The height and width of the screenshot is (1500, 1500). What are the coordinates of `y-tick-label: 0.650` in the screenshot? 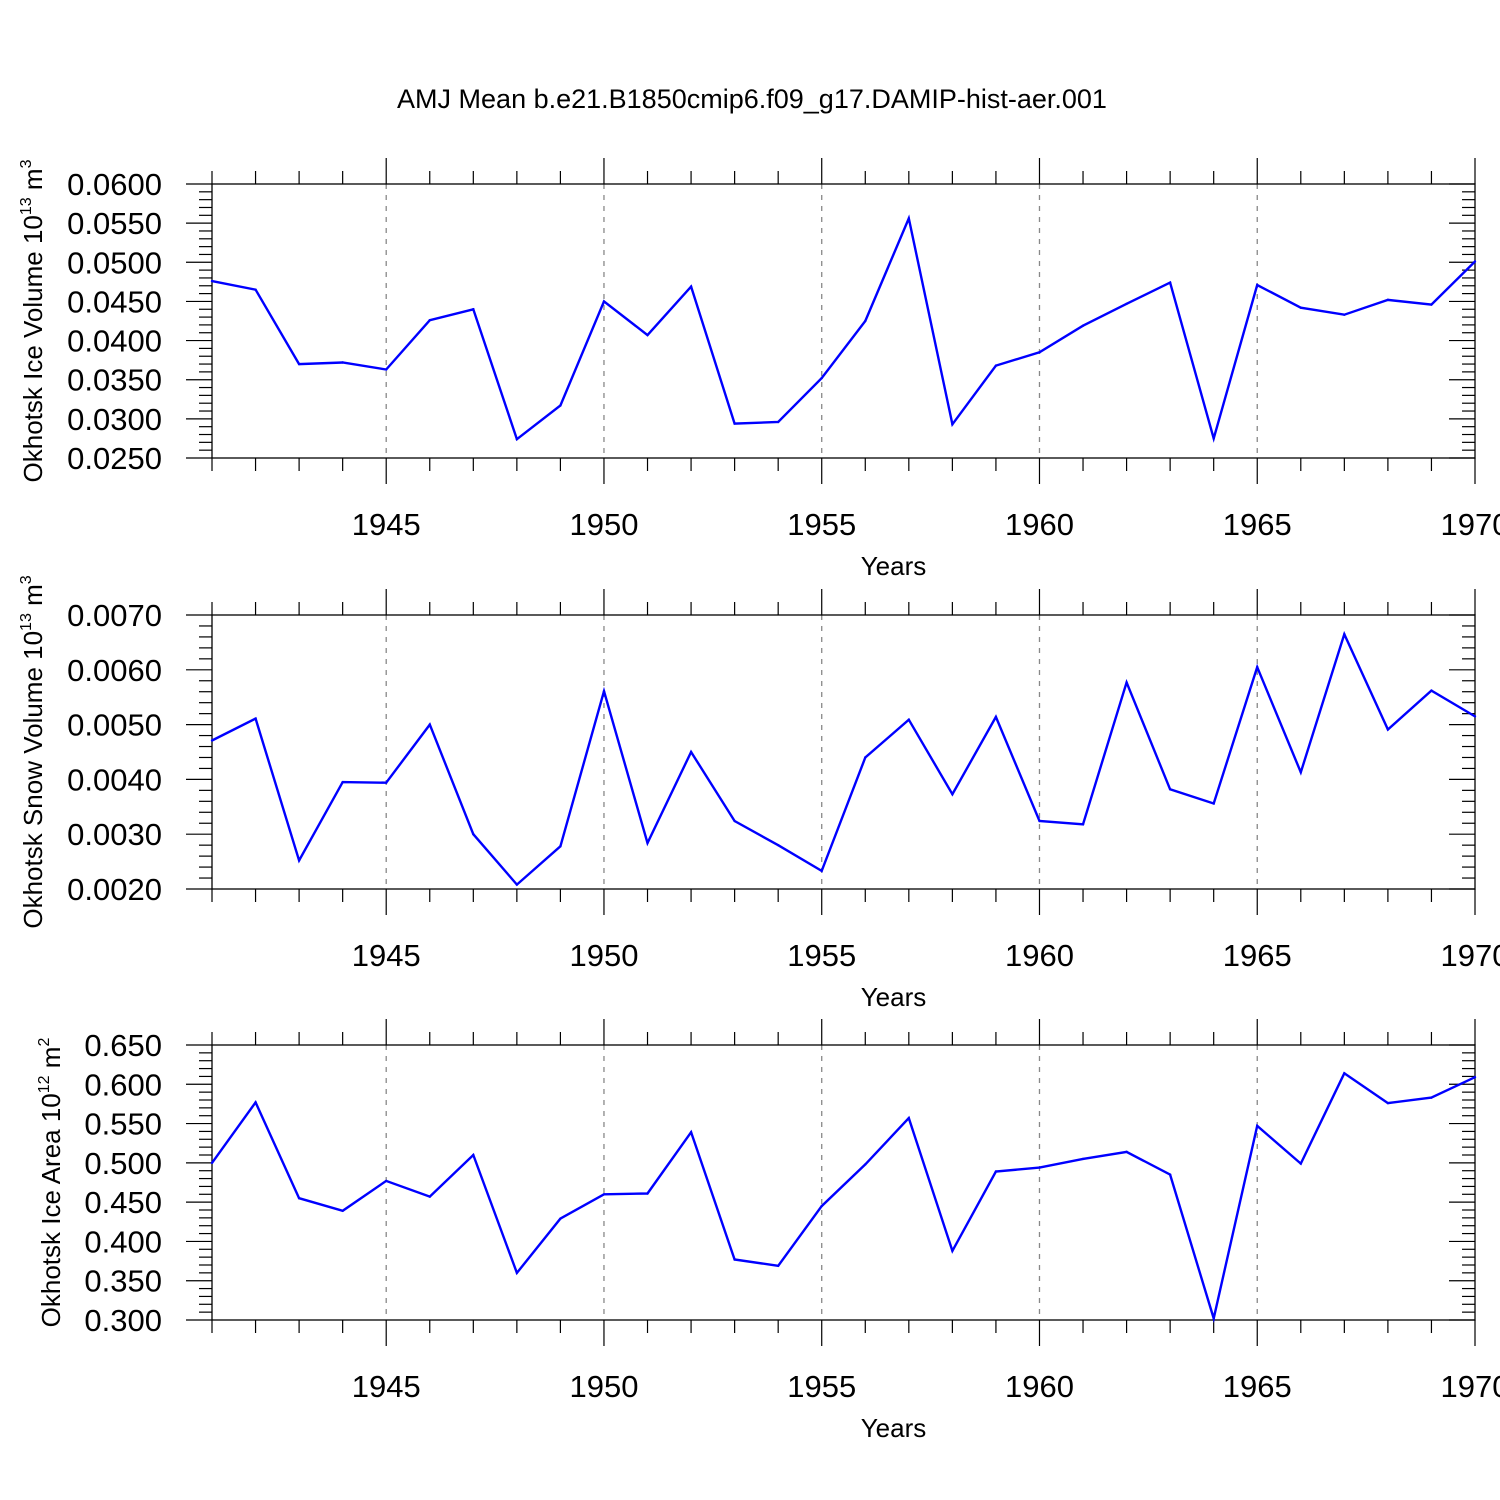 It's located at (123, 1045).